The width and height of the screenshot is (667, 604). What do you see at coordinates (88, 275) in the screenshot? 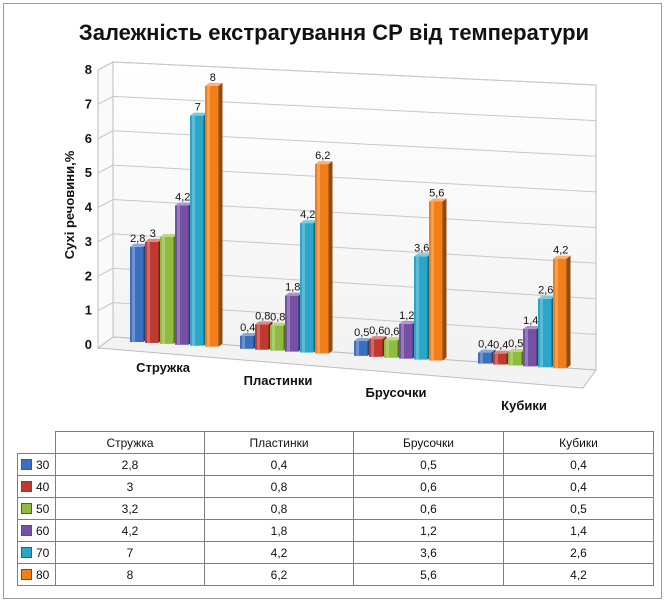
I see `y-tick-label: 2` at bounding box center [88, 275].